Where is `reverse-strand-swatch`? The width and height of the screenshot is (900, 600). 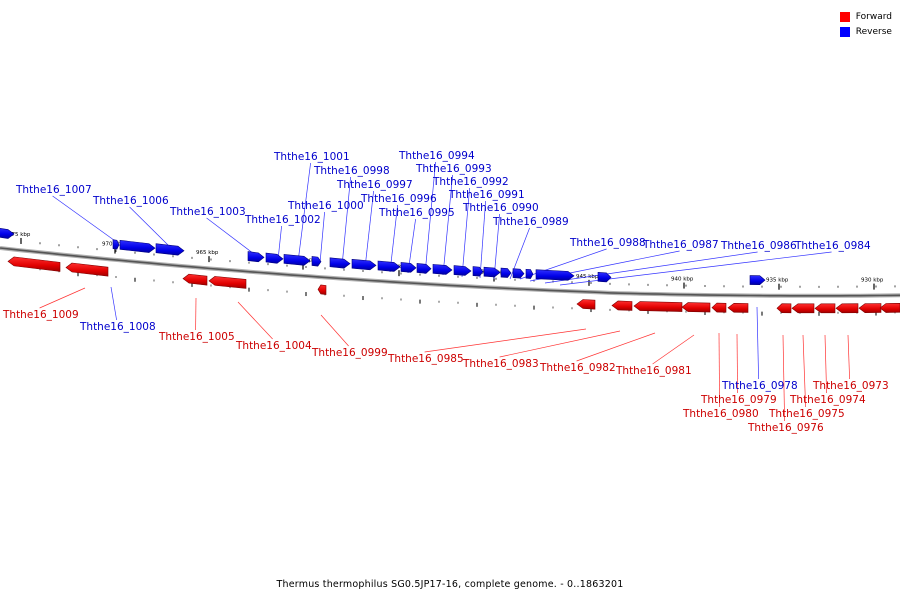 reverse-strand-swatch is located at coordinates (844, 31).